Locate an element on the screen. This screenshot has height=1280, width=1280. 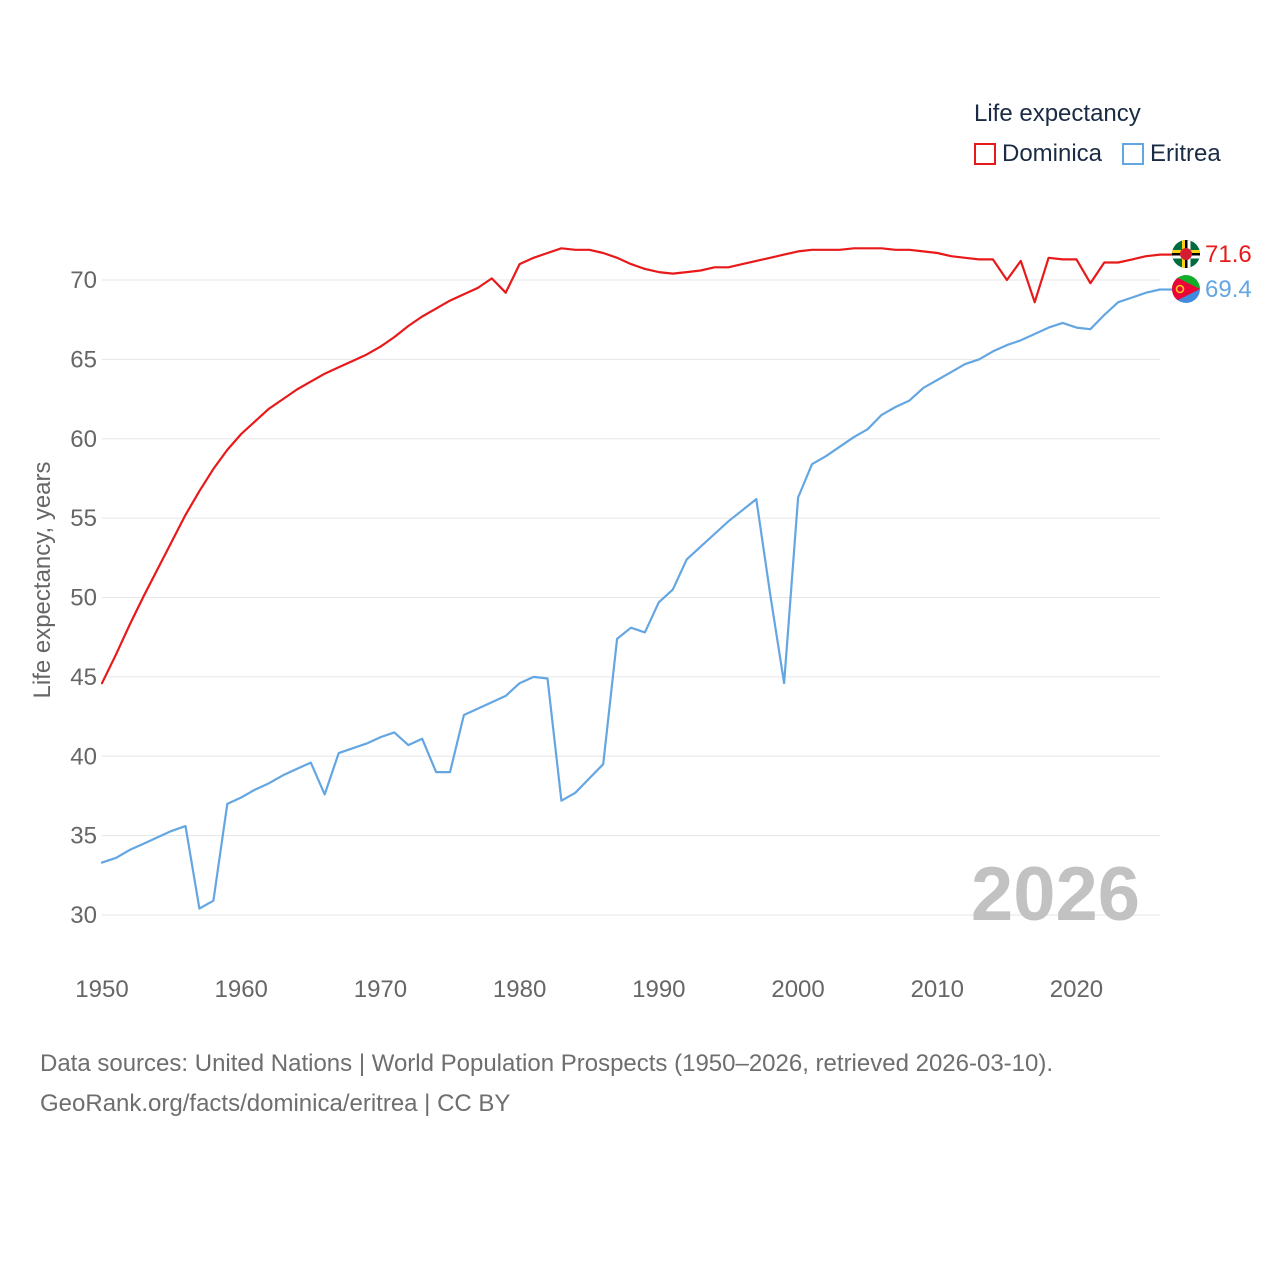
year-watermark: 2026 is located at coordinates (1055, 894).